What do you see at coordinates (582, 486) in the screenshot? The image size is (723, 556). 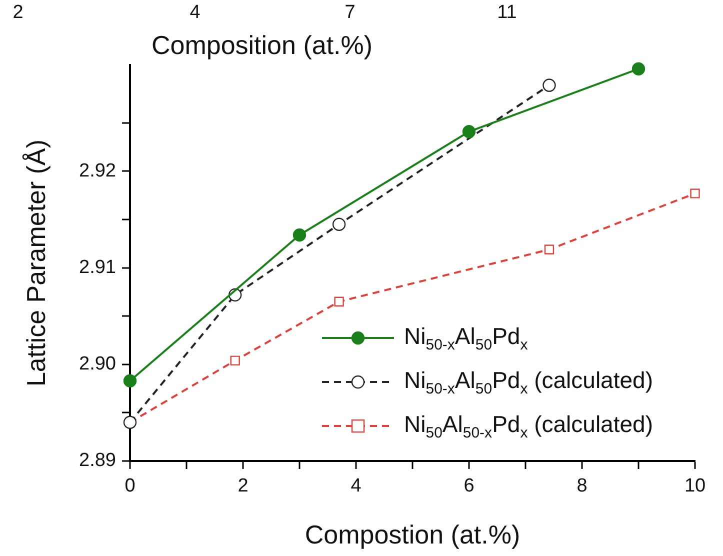 I see `x-tick-label: 8` at bounding box center [582, 486].